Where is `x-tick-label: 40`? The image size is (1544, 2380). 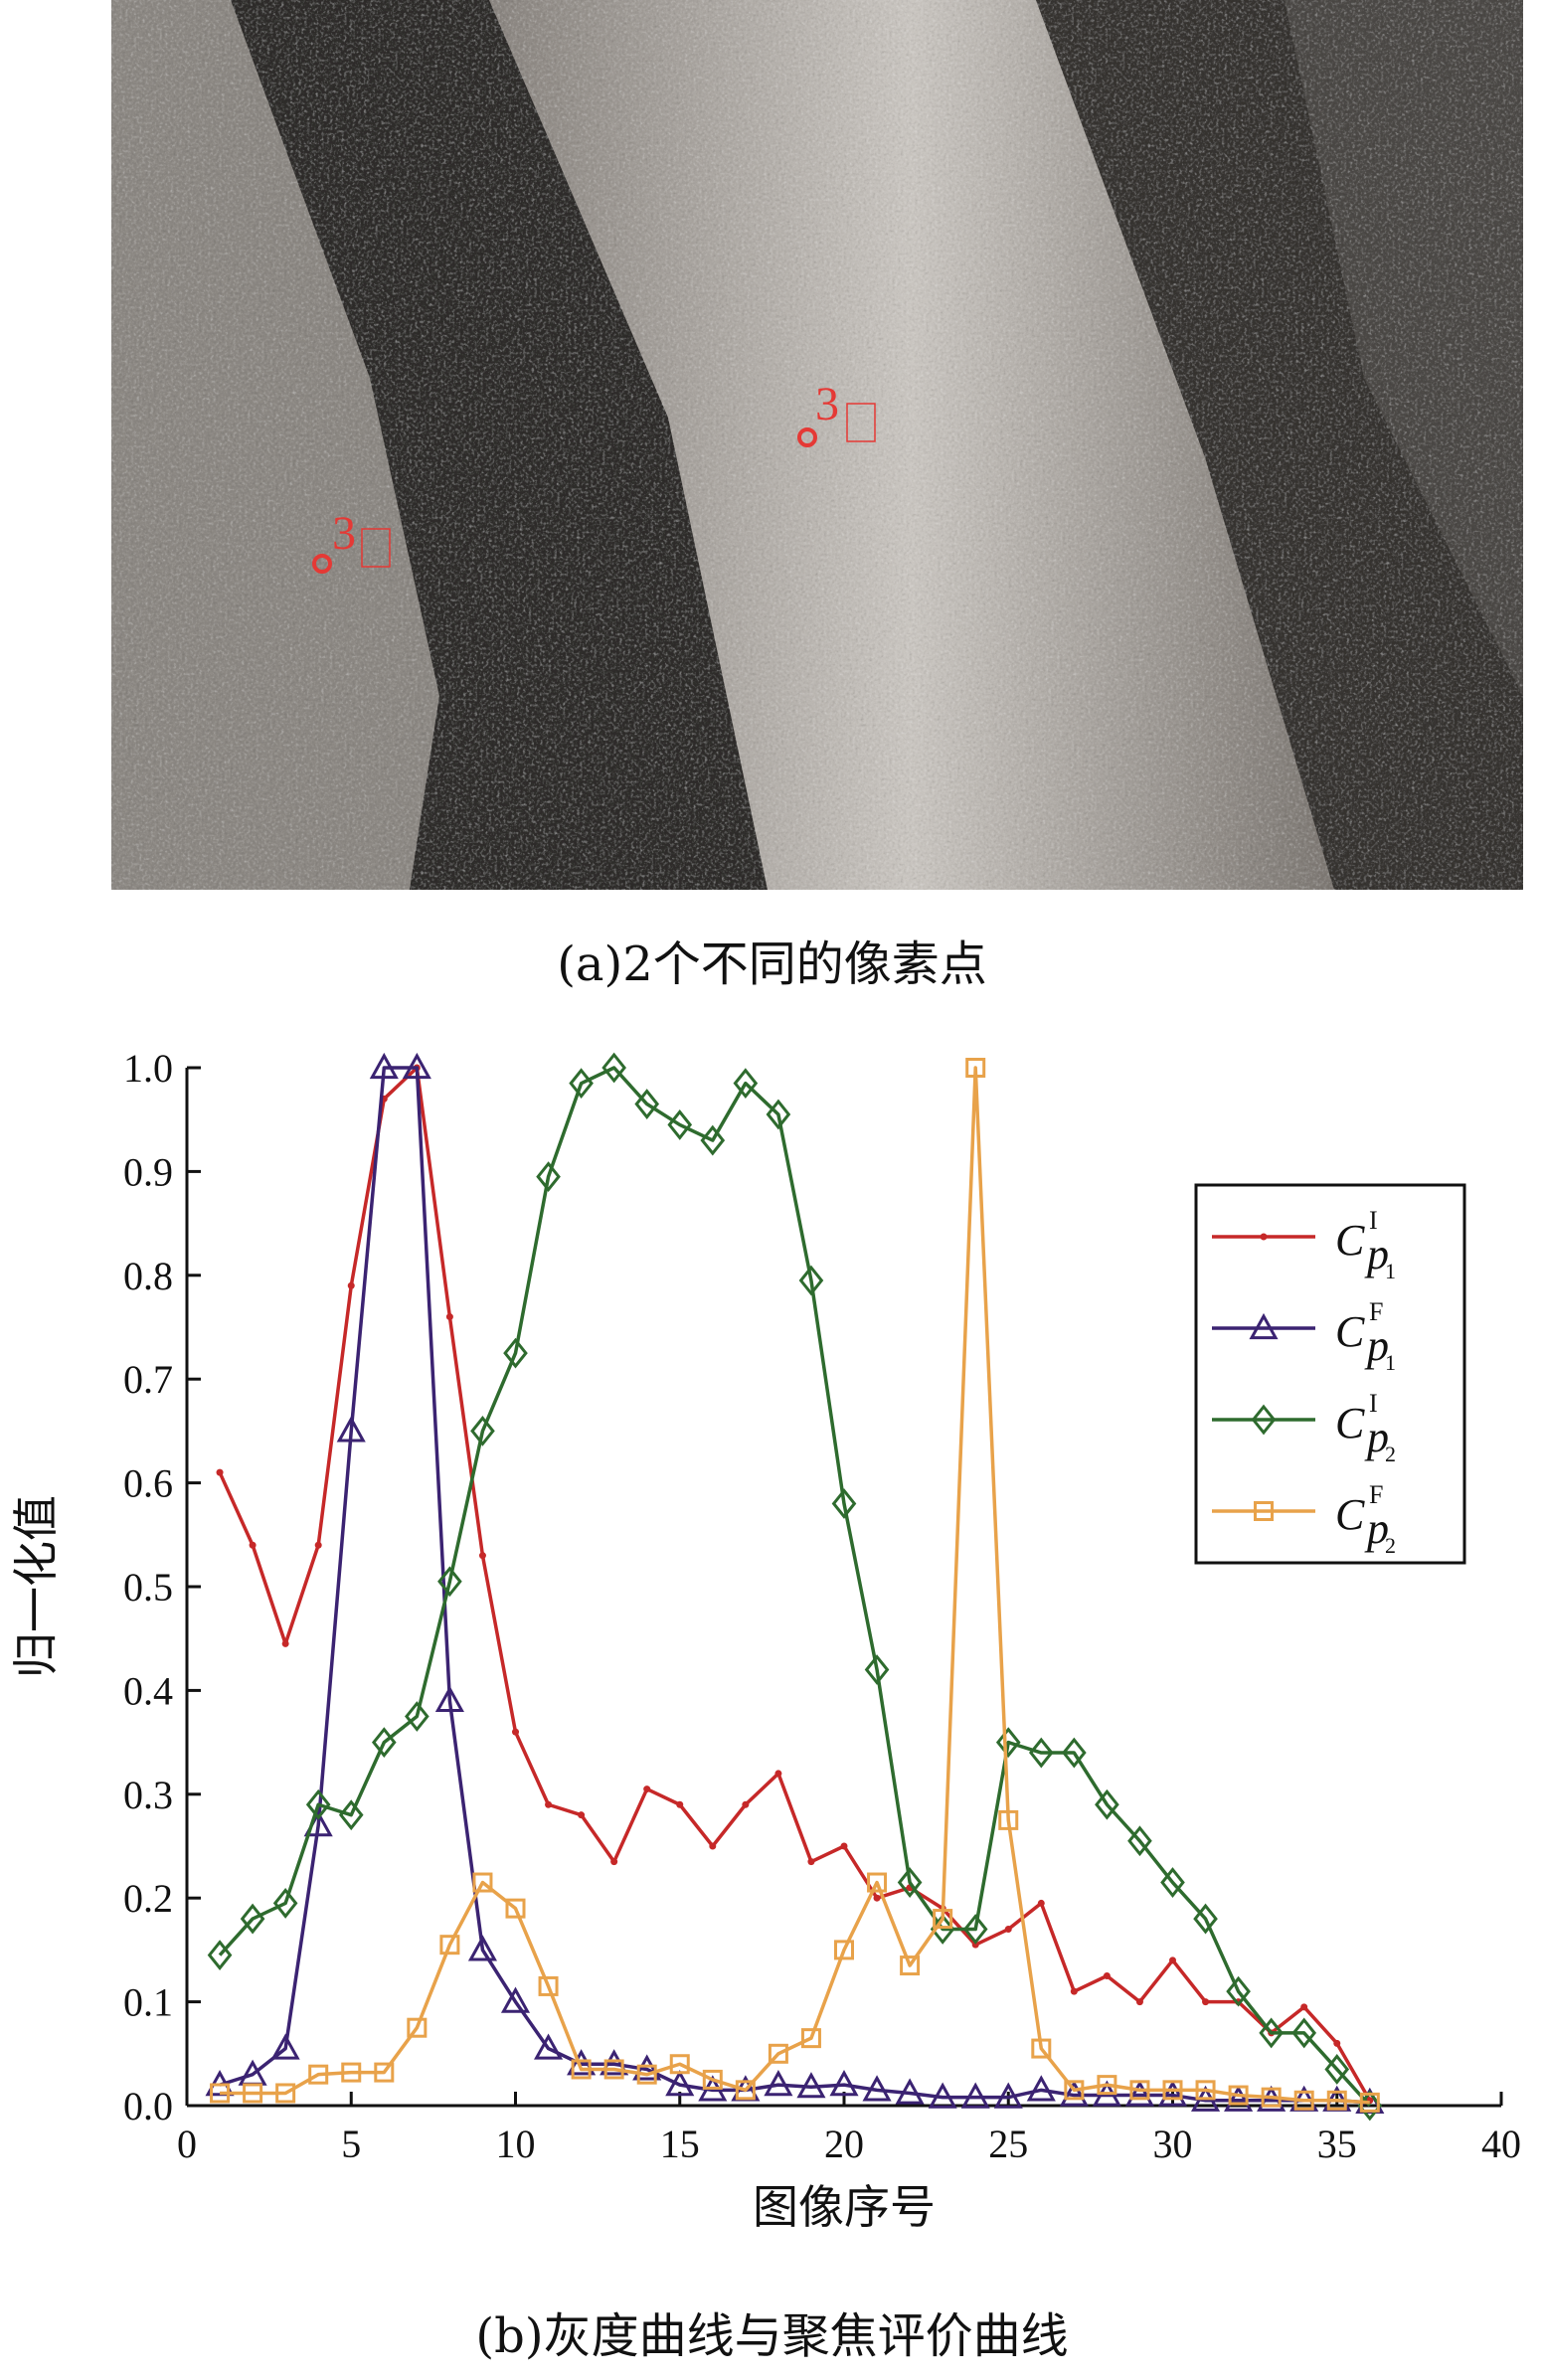 x-tick-label: 40 is located at coordinates (1501, 2144).